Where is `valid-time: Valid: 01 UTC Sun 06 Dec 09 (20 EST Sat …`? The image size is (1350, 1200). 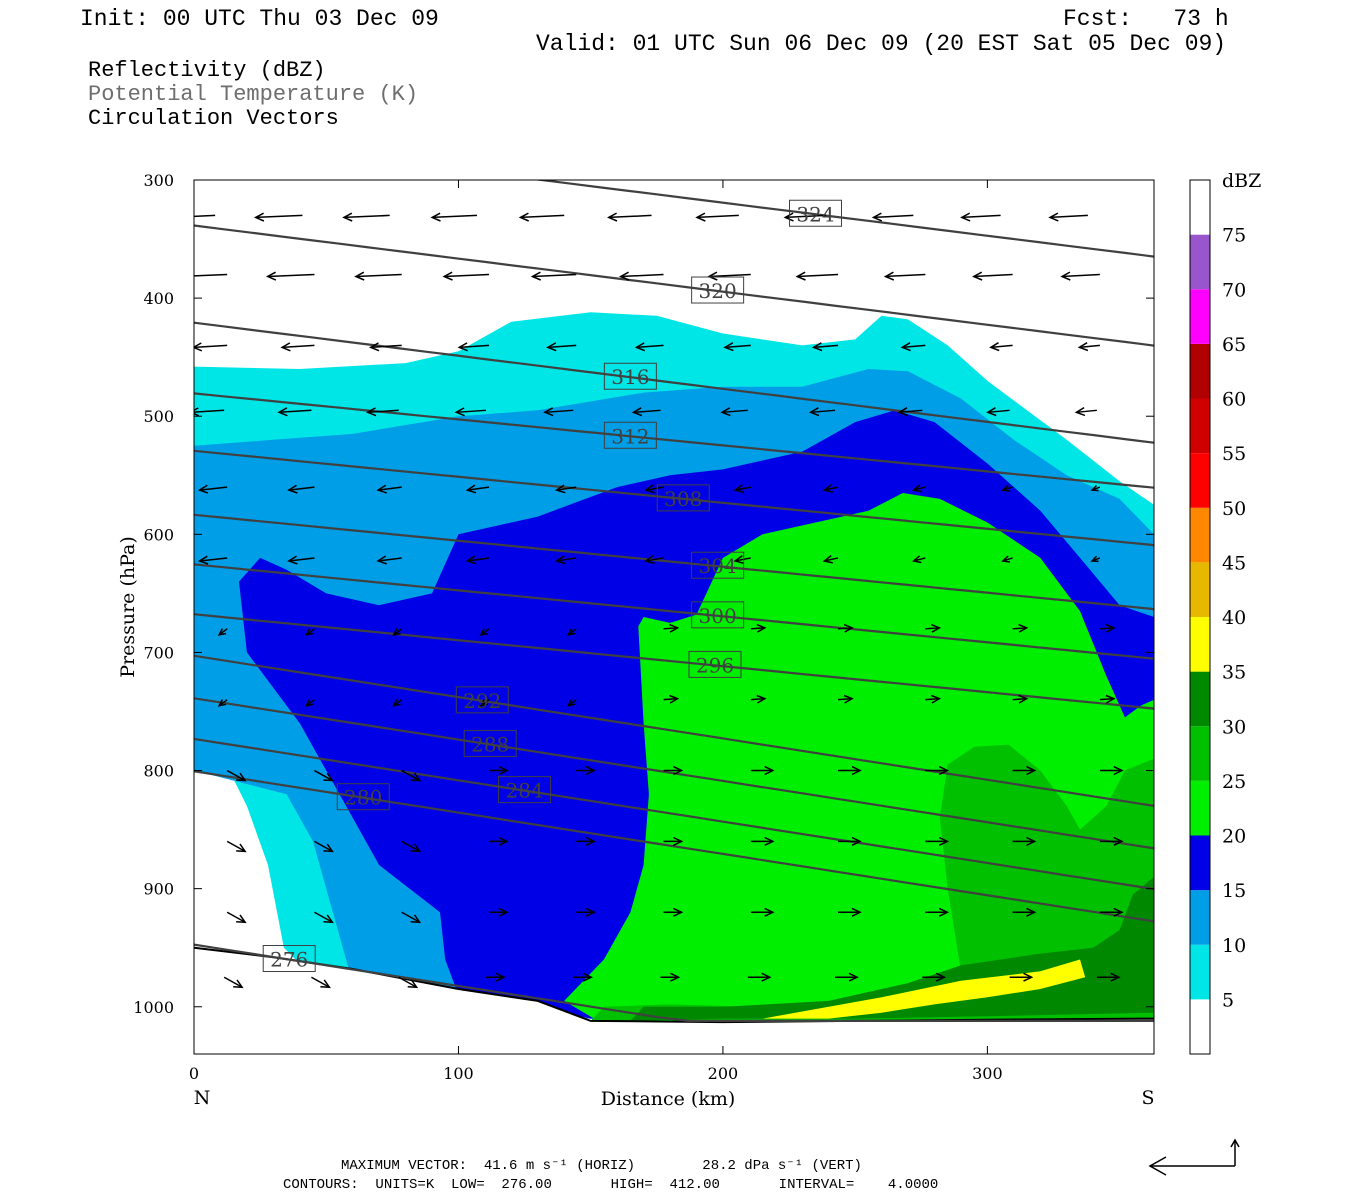
valid-time: Valid: 01 UTC Sun 06 Dec 09 (20 EST Sat … is located at coordinates (881, 44).